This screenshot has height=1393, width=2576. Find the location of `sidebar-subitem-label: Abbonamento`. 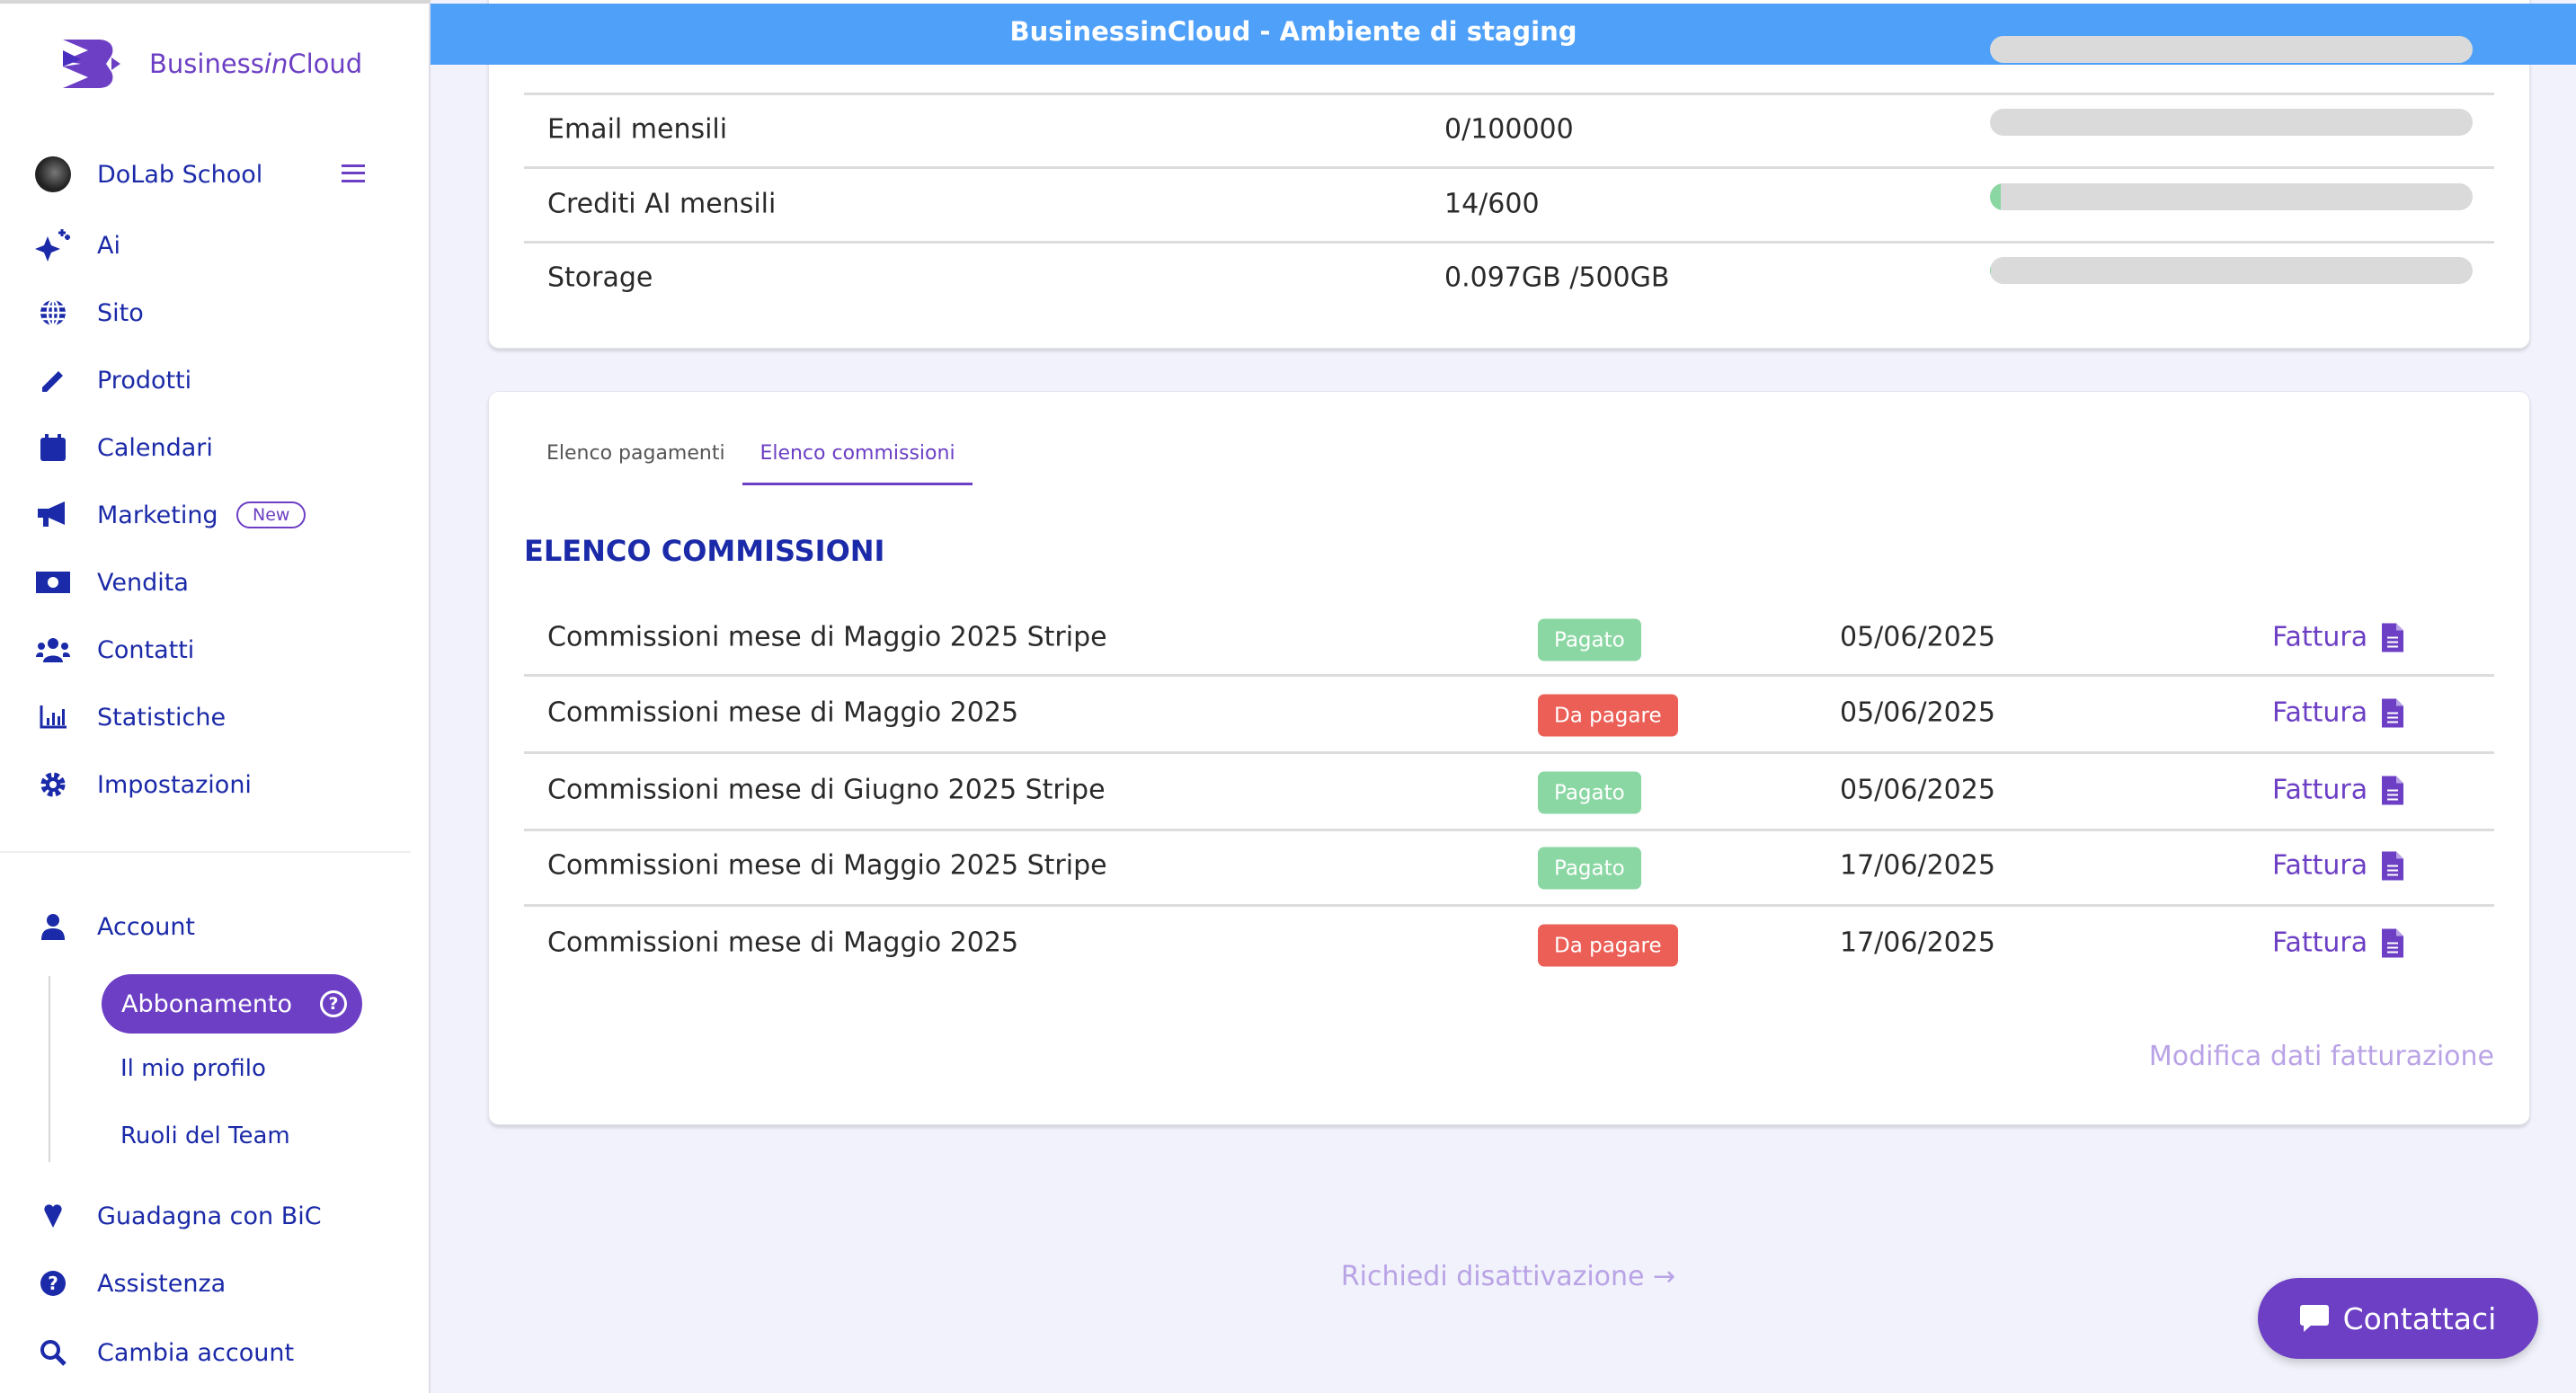

sidebar-subitem-label: Abbonamento is located at coordinates (207, 1003).